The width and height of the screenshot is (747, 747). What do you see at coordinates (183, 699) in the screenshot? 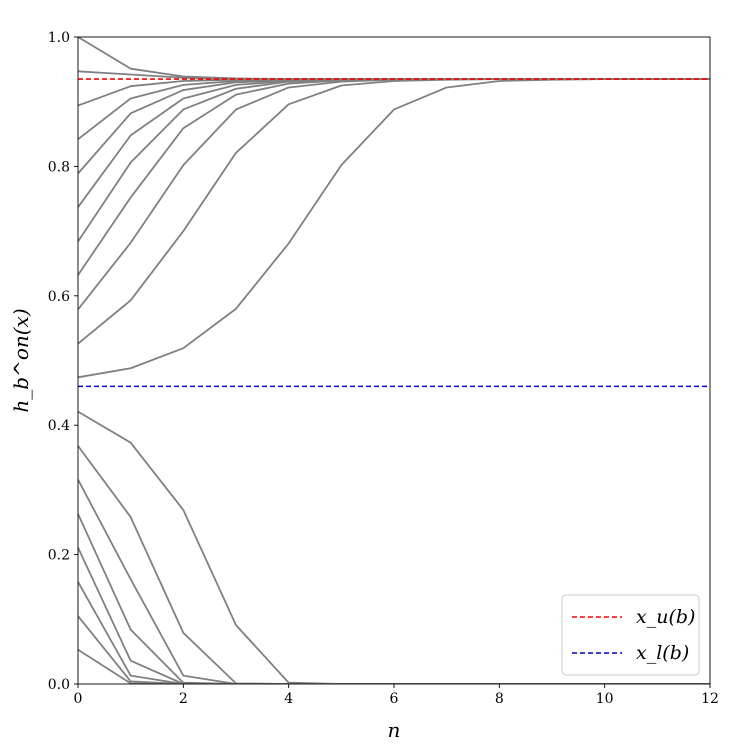
I see `x-tick-label: 2` at bounding box center [183, 699].